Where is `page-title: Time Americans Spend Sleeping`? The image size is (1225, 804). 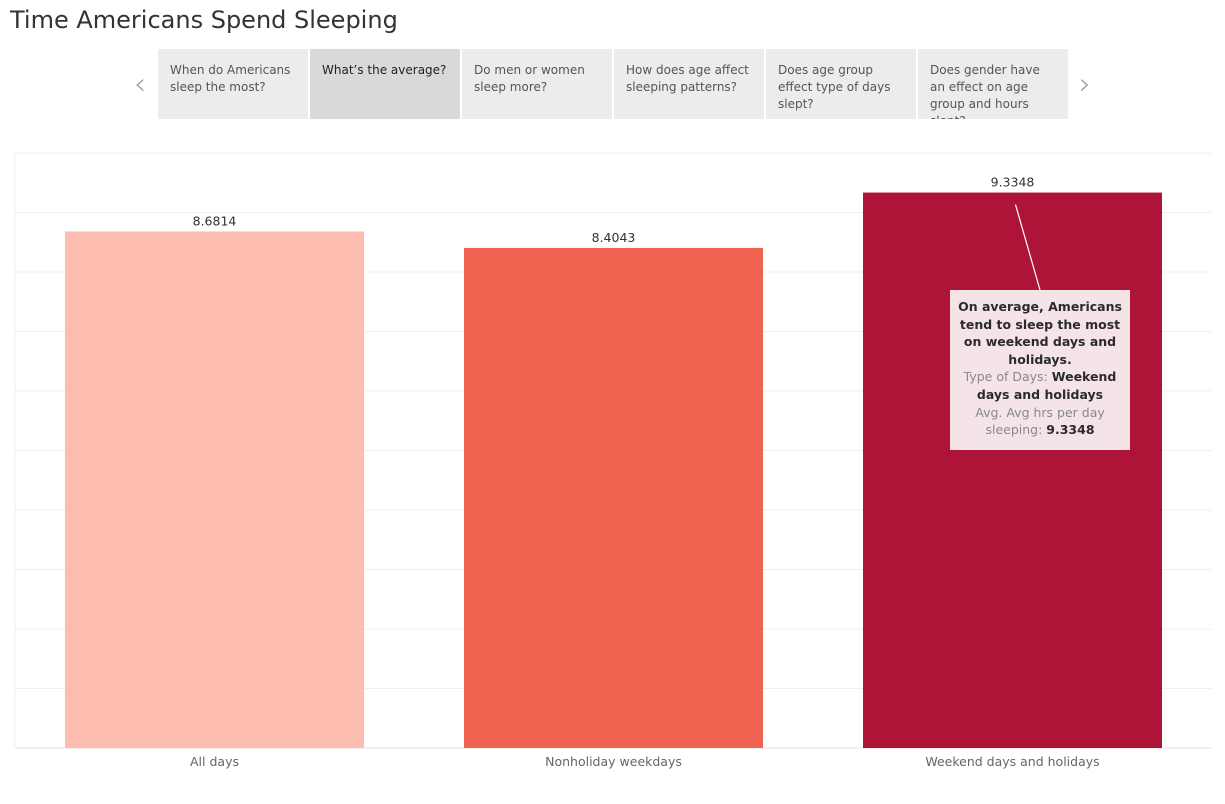
page-title: Time Americans Spend Sleeping is located at coordinates (204, 20).